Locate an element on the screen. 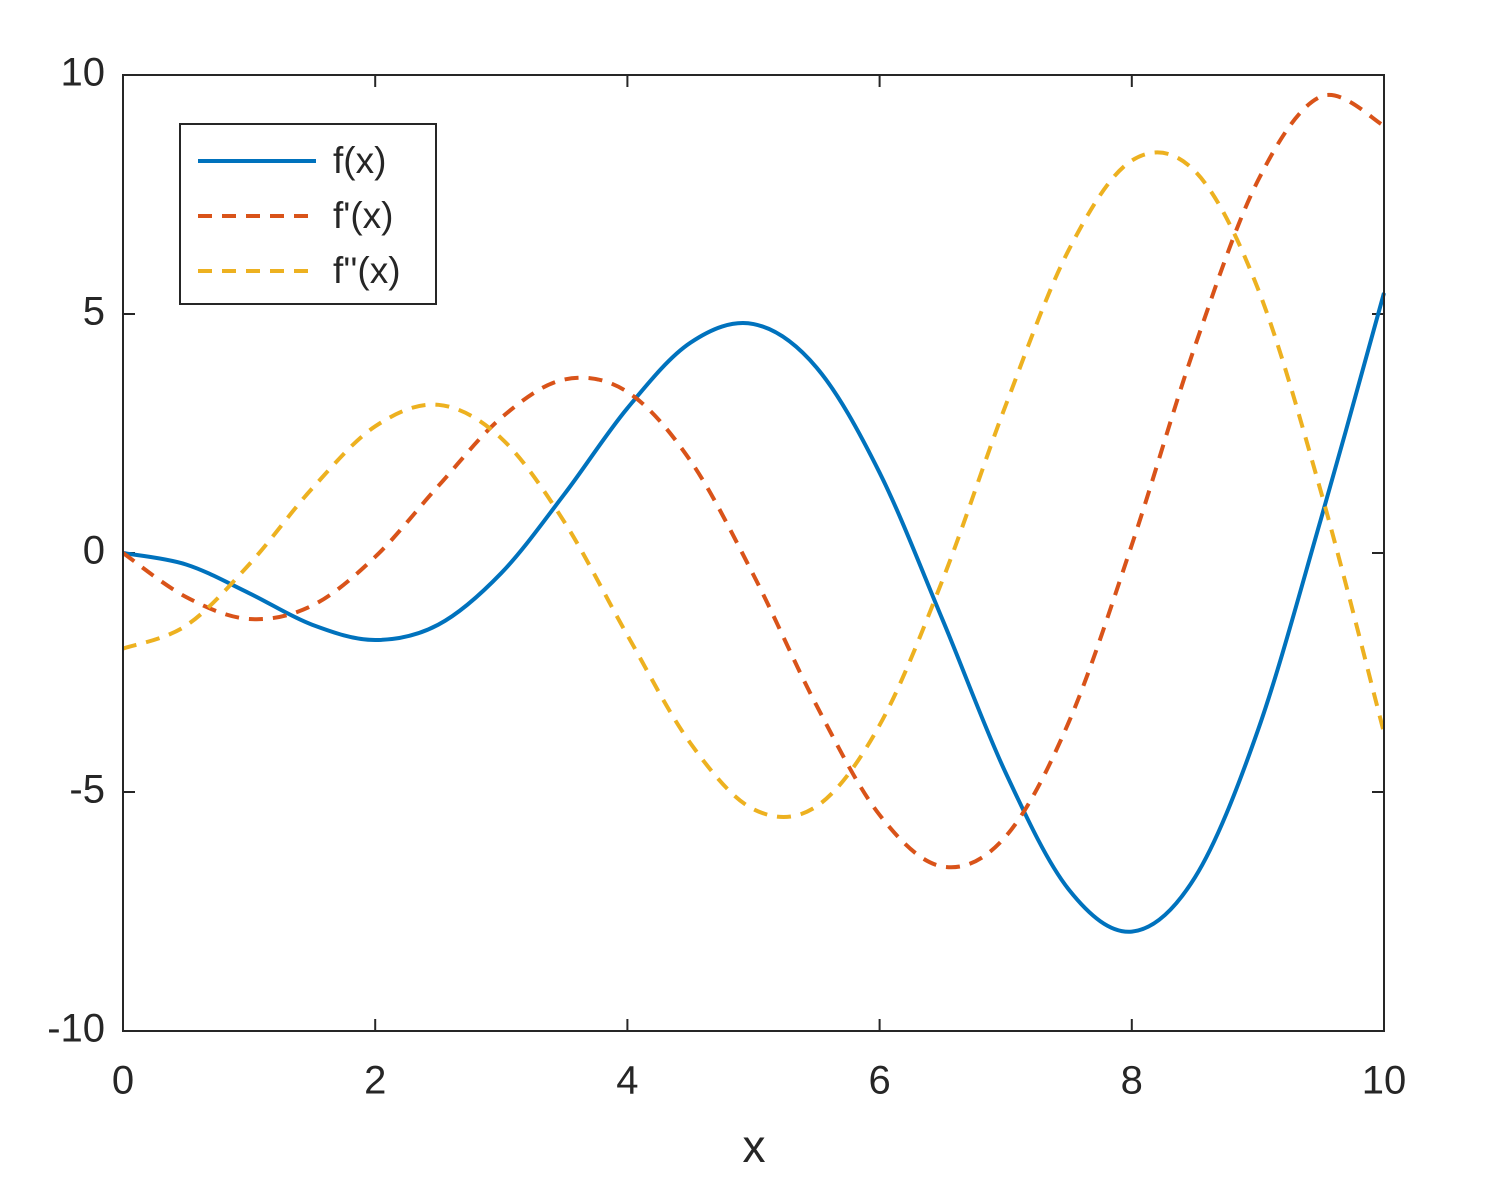 This screenshot has height=1178, width=1505. x-tick-label: 2 is located at coordinates (375, 1081).